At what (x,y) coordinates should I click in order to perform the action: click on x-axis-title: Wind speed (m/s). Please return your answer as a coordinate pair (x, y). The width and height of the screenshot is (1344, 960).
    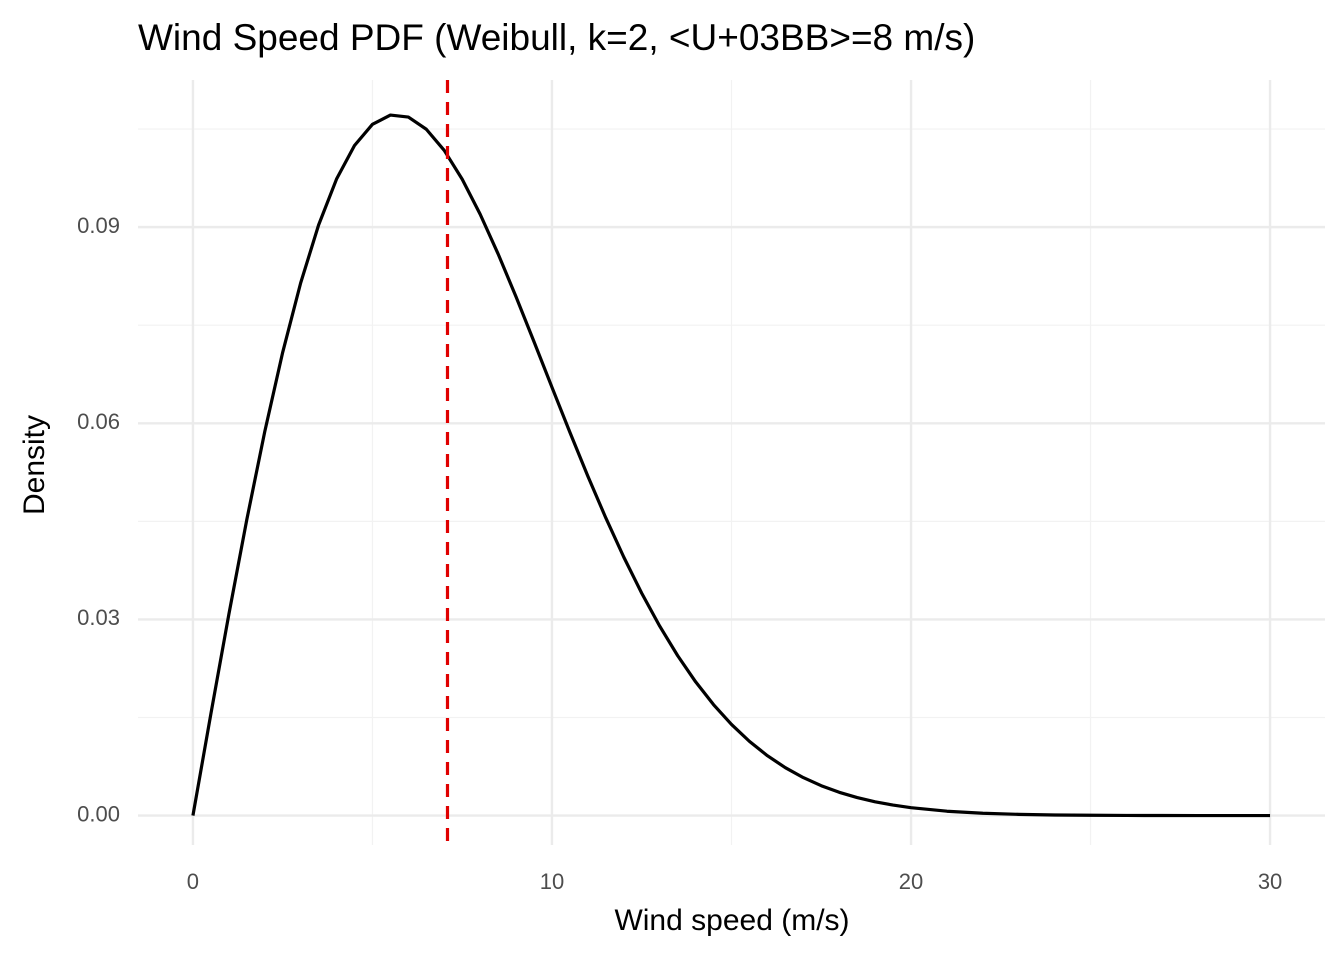
    Looking at the image, I should click on (731, 920).